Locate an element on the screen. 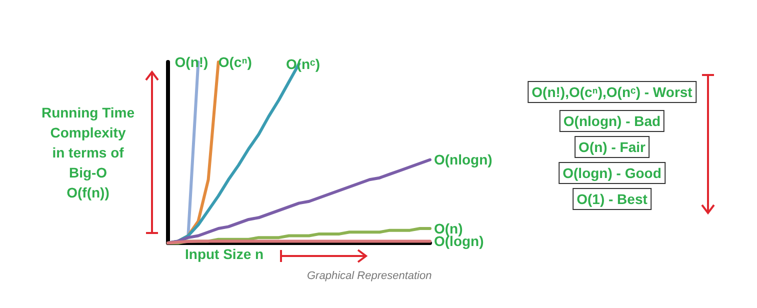 The image size is (757, 308). series-label: O(nlogn) is located at coordinates (463, 160).